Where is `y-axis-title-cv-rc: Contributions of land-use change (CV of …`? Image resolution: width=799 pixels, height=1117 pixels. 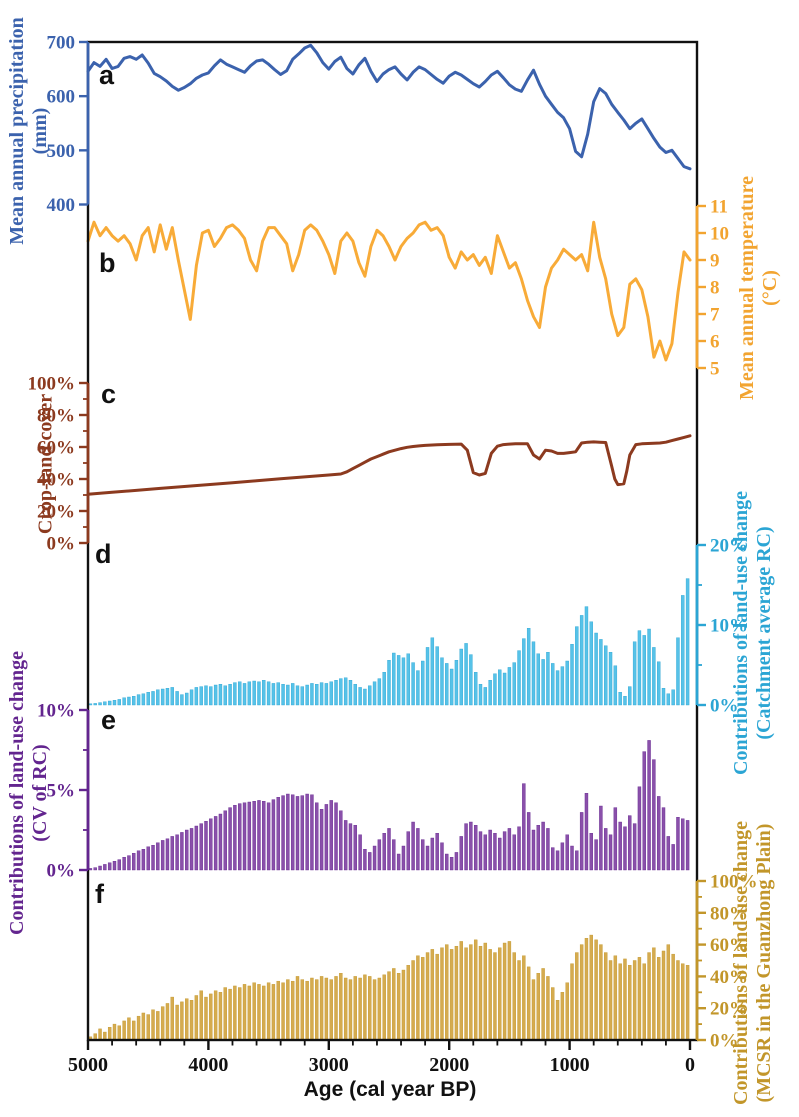 y-axis-title-cv-rc: Contributions of land-use change (CV of … is located at coordinates (29, 793).